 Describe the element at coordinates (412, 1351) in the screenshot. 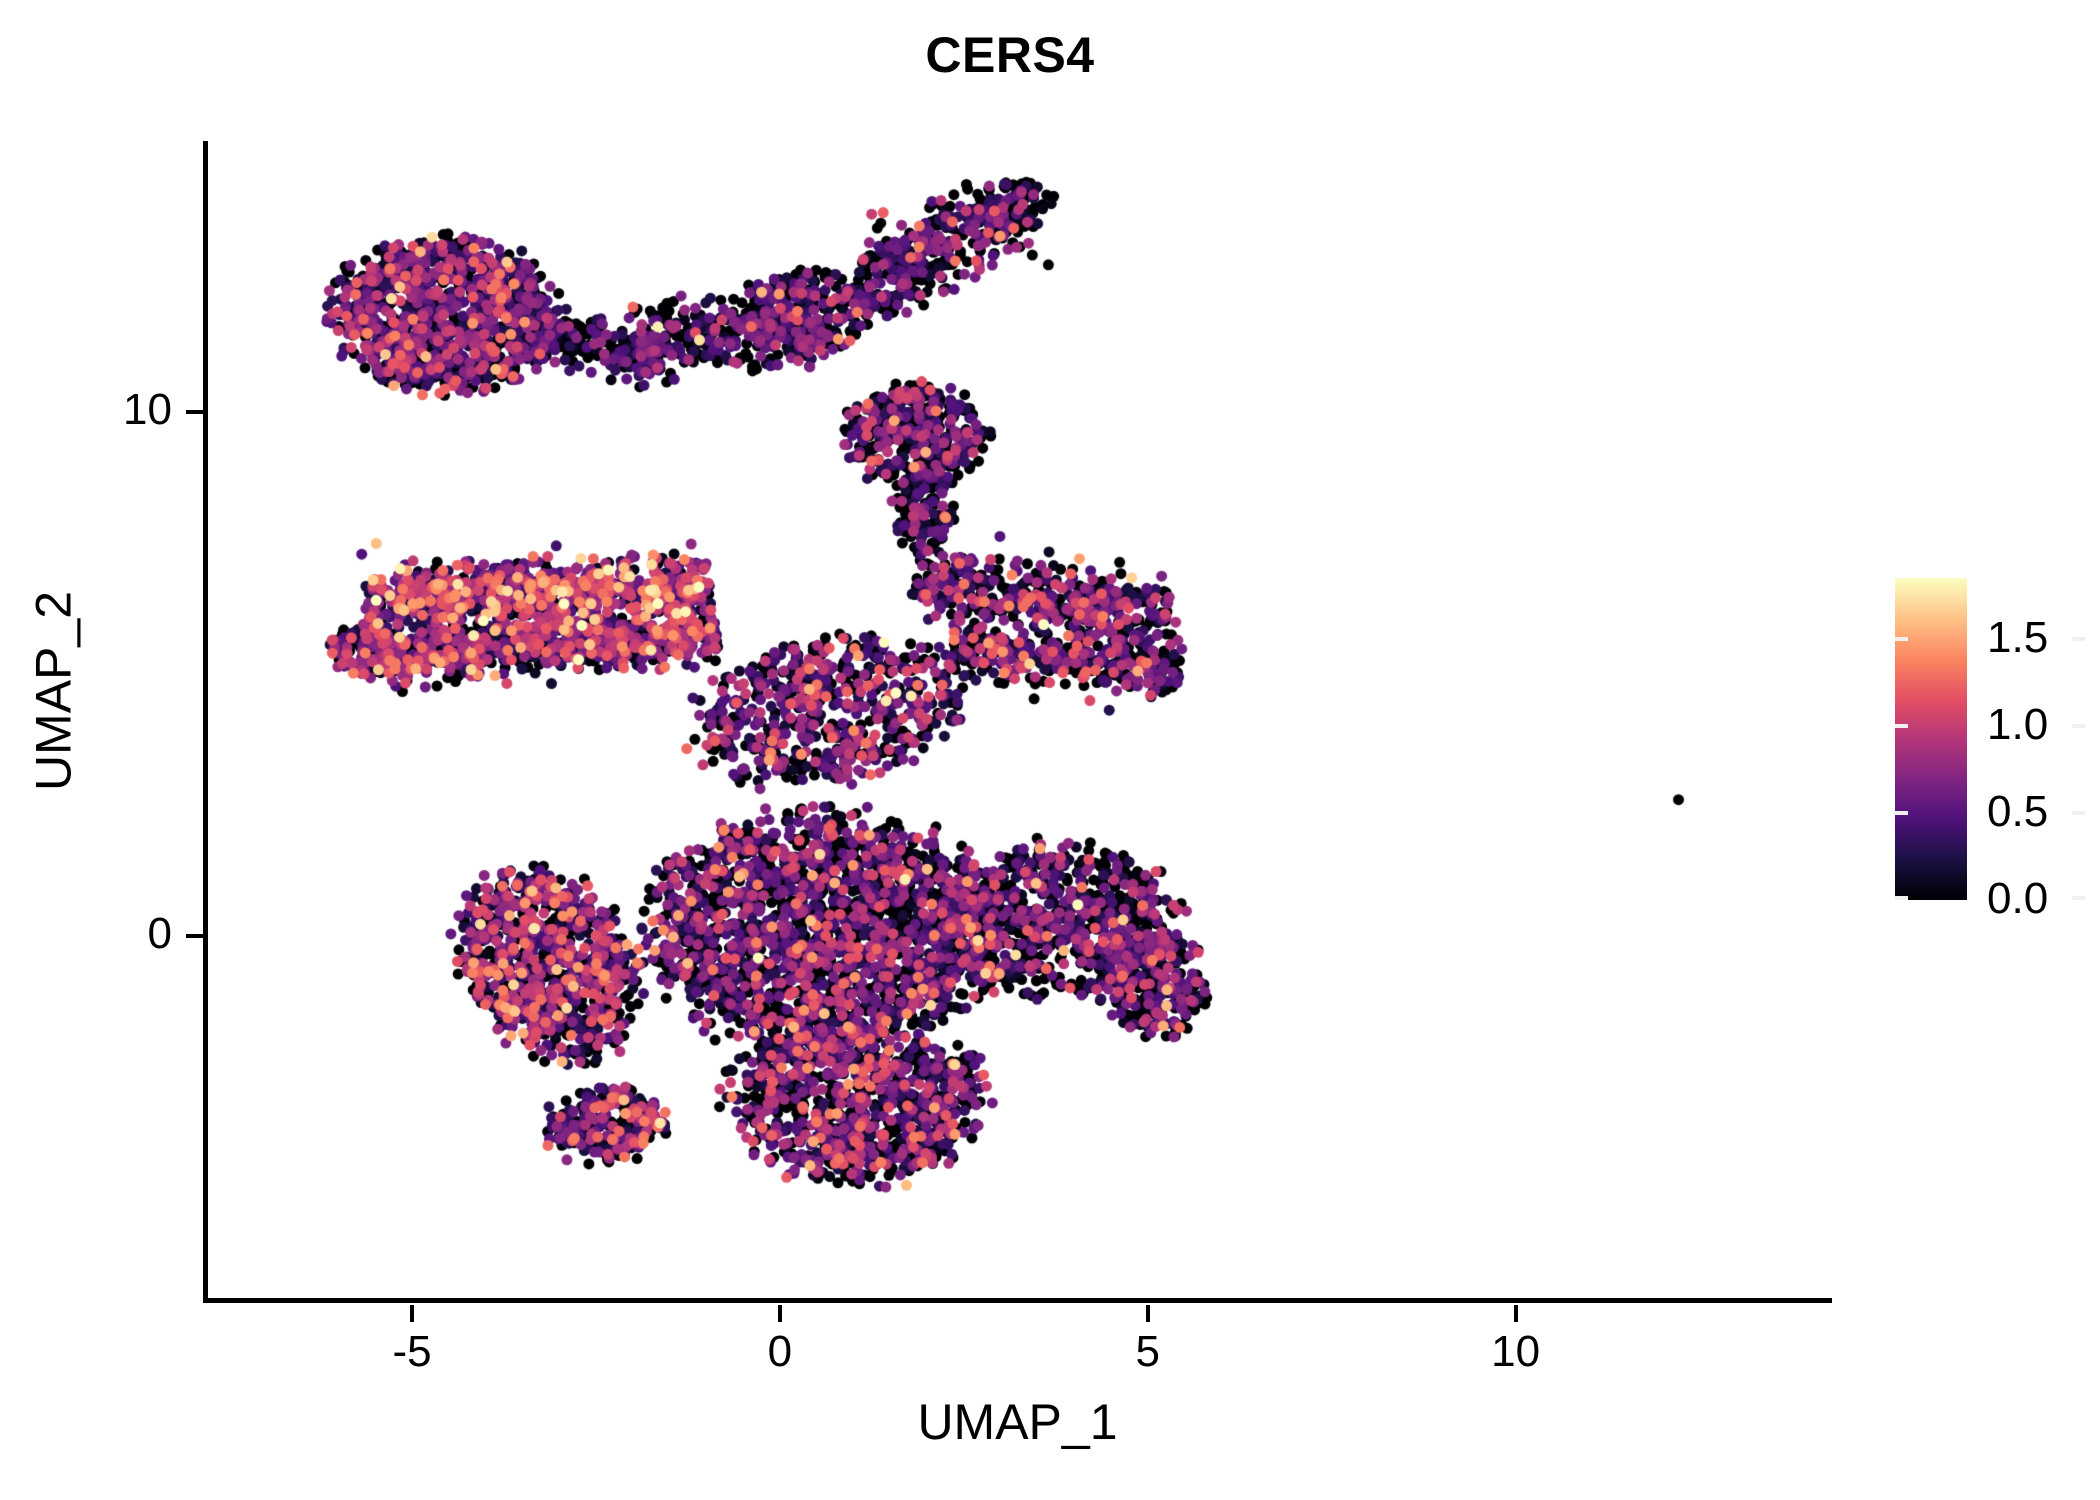

I see `x-tick-label: -5` at that location.